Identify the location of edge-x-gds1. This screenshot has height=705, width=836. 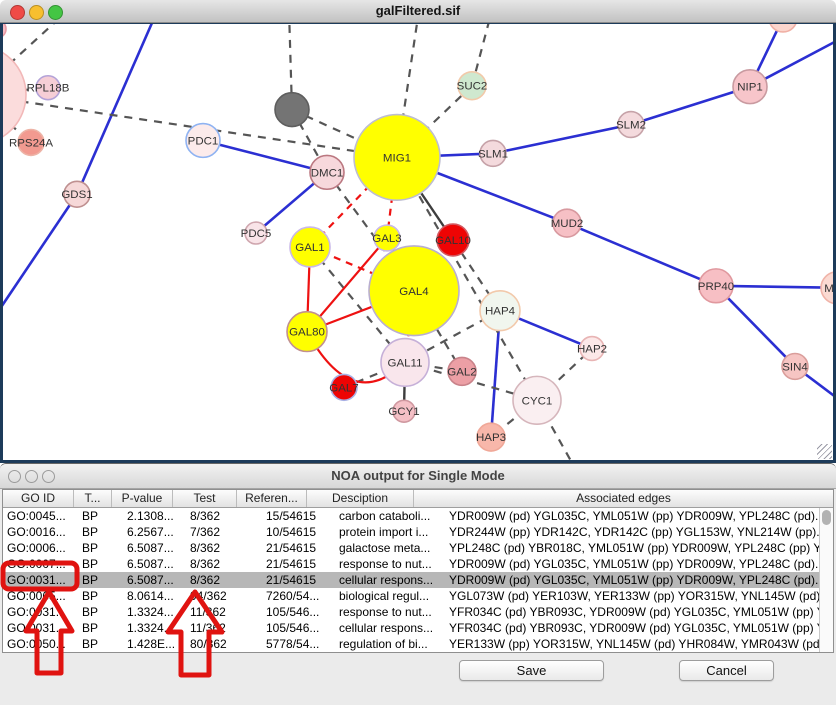
(115, 109).